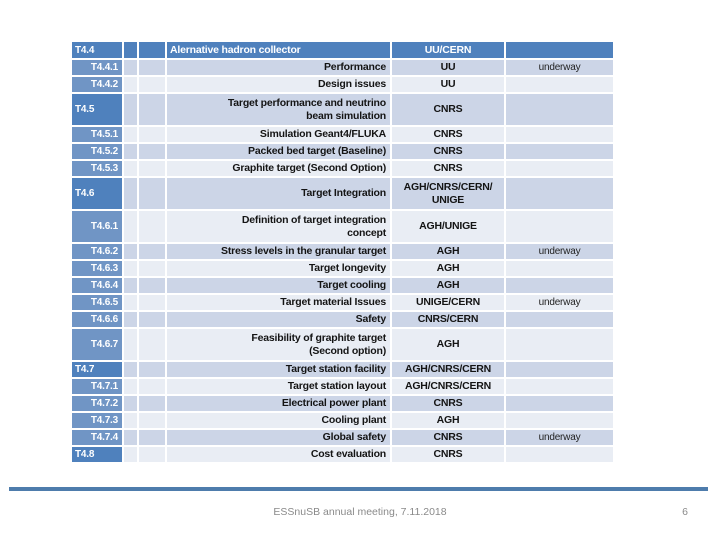 The image size is (720, 540). Describe the element at coordinates (278, 454) in the screenshot. I see `task-description-cell: Cost evaluation` at that location.